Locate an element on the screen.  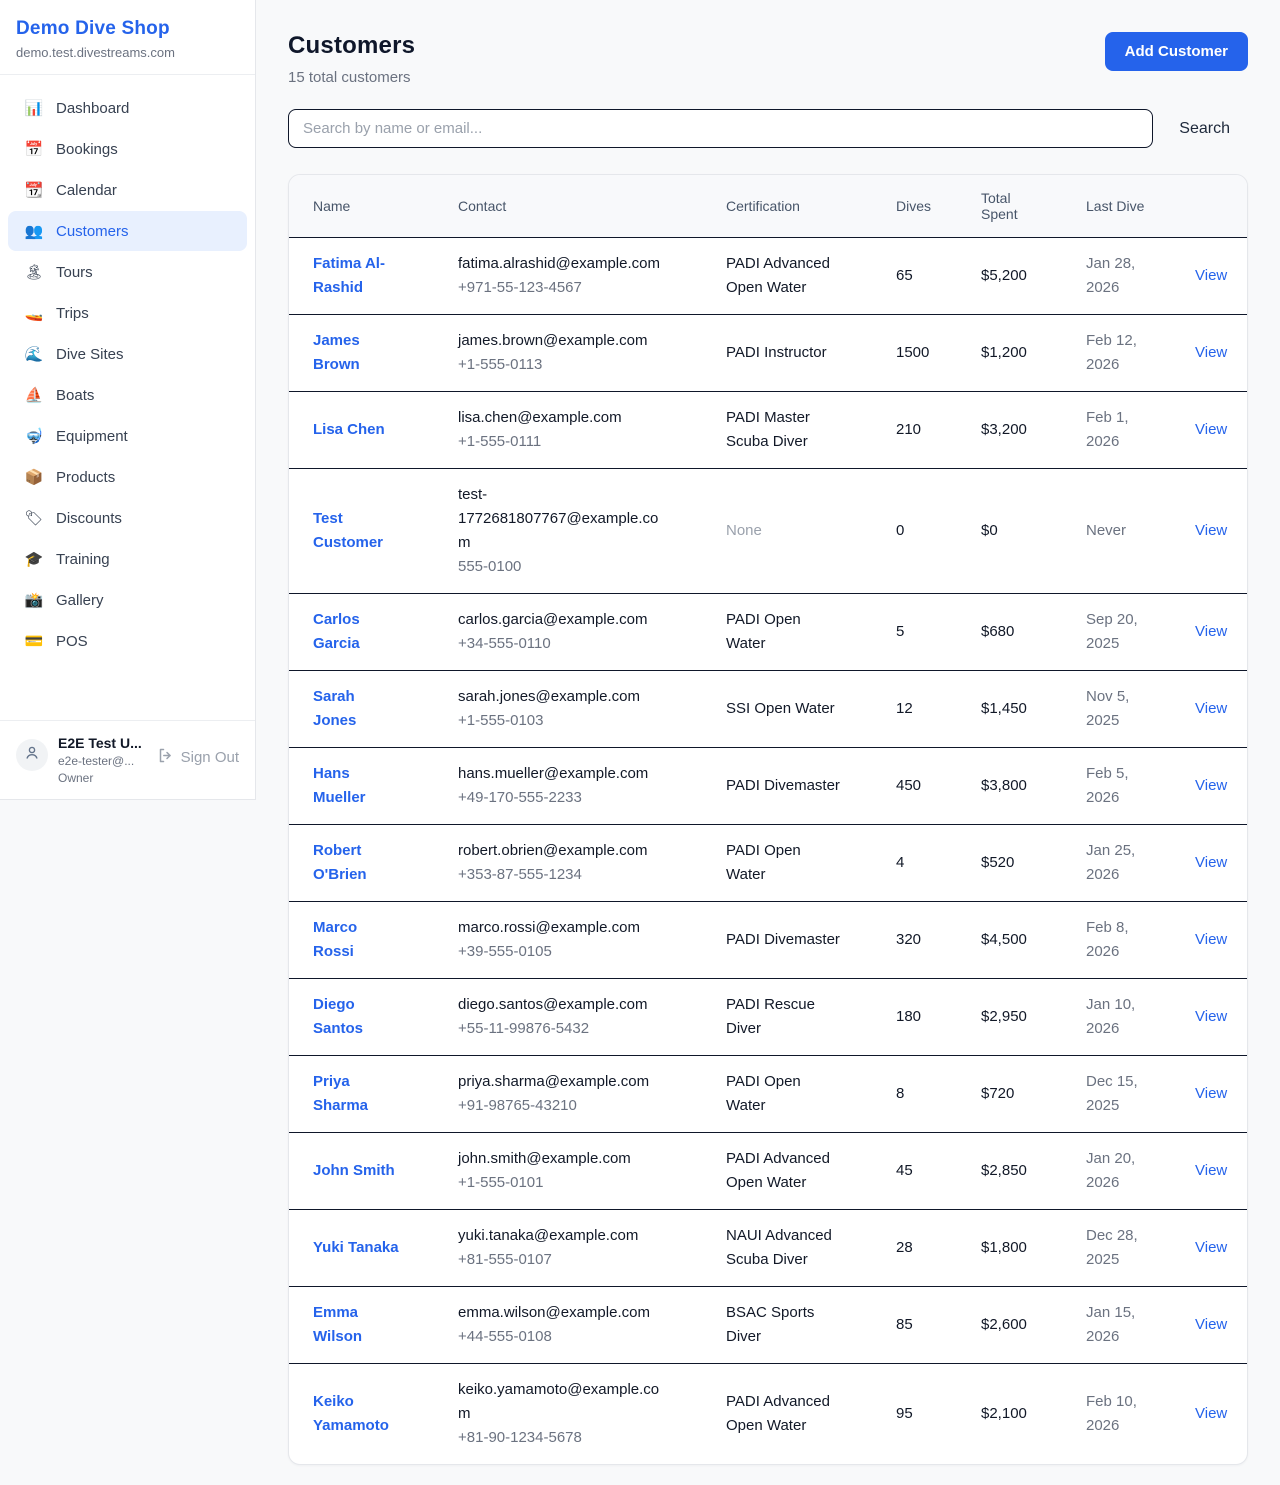
customer-total-spent-cell: $2,850 is located at coordinates (1033, 1170).